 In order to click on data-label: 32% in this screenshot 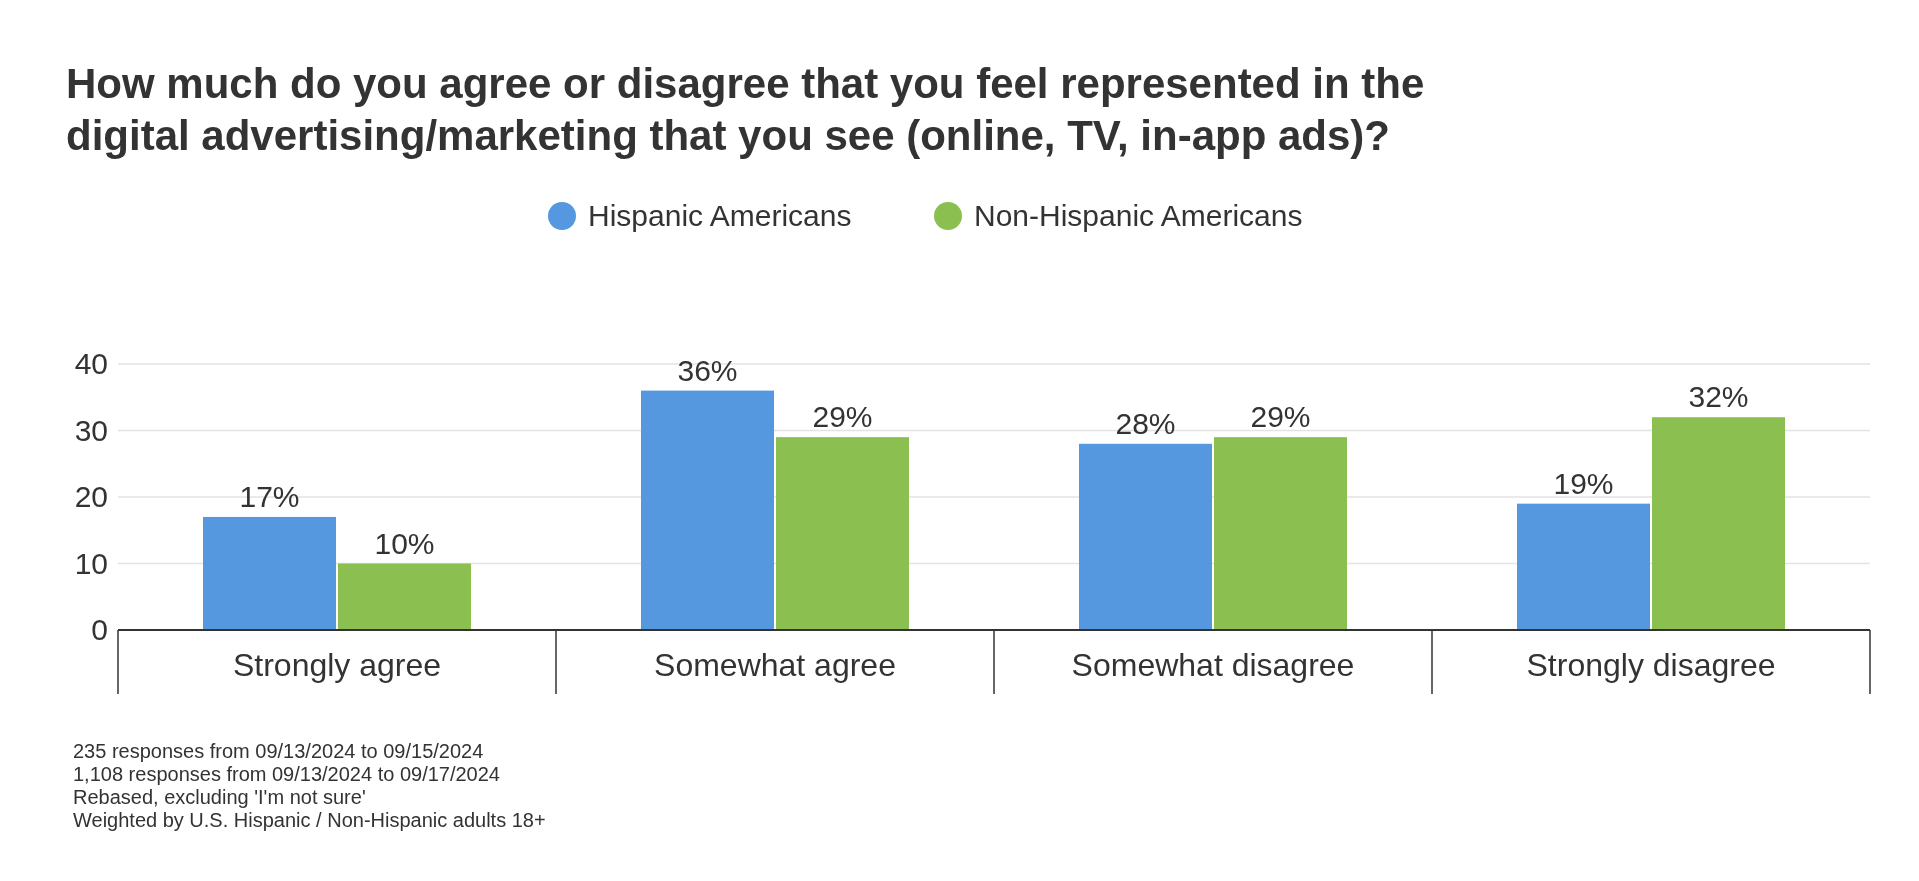, I will do `click(1718, 397)`.